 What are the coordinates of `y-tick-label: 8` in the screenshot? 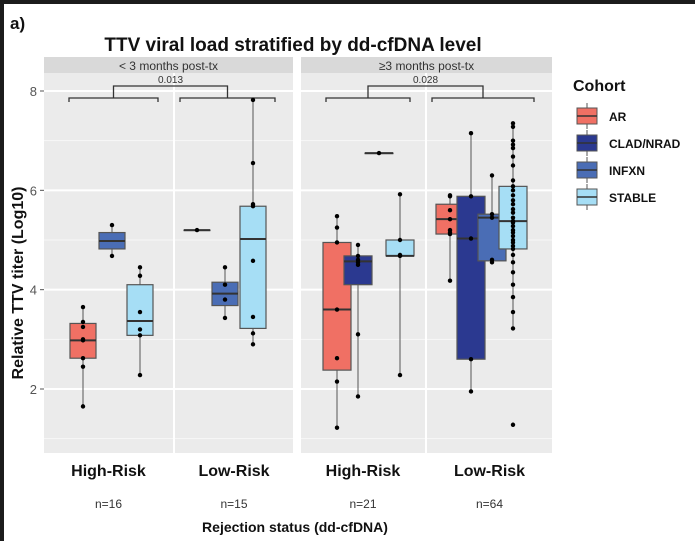 It's located at (33, 91).